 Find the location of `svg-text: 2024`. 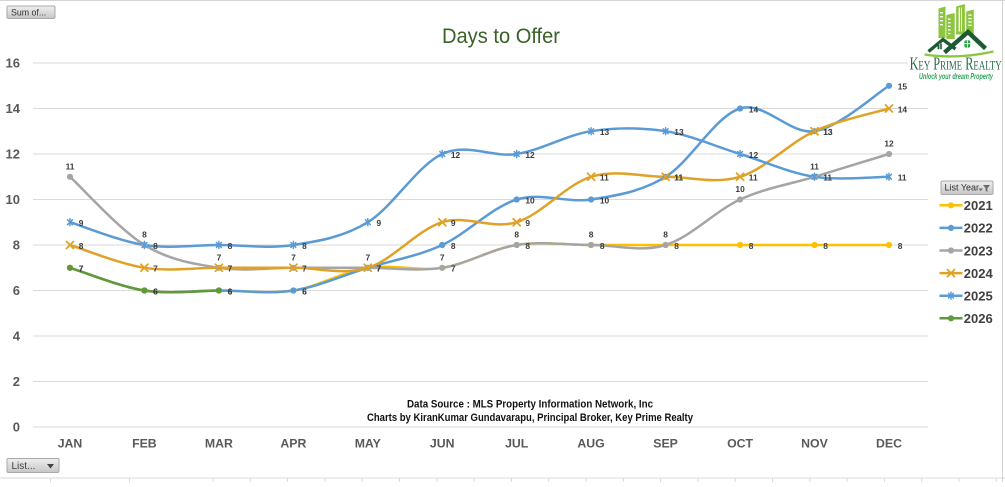

svg-text: 2024 is located at coordinates (979, 273).